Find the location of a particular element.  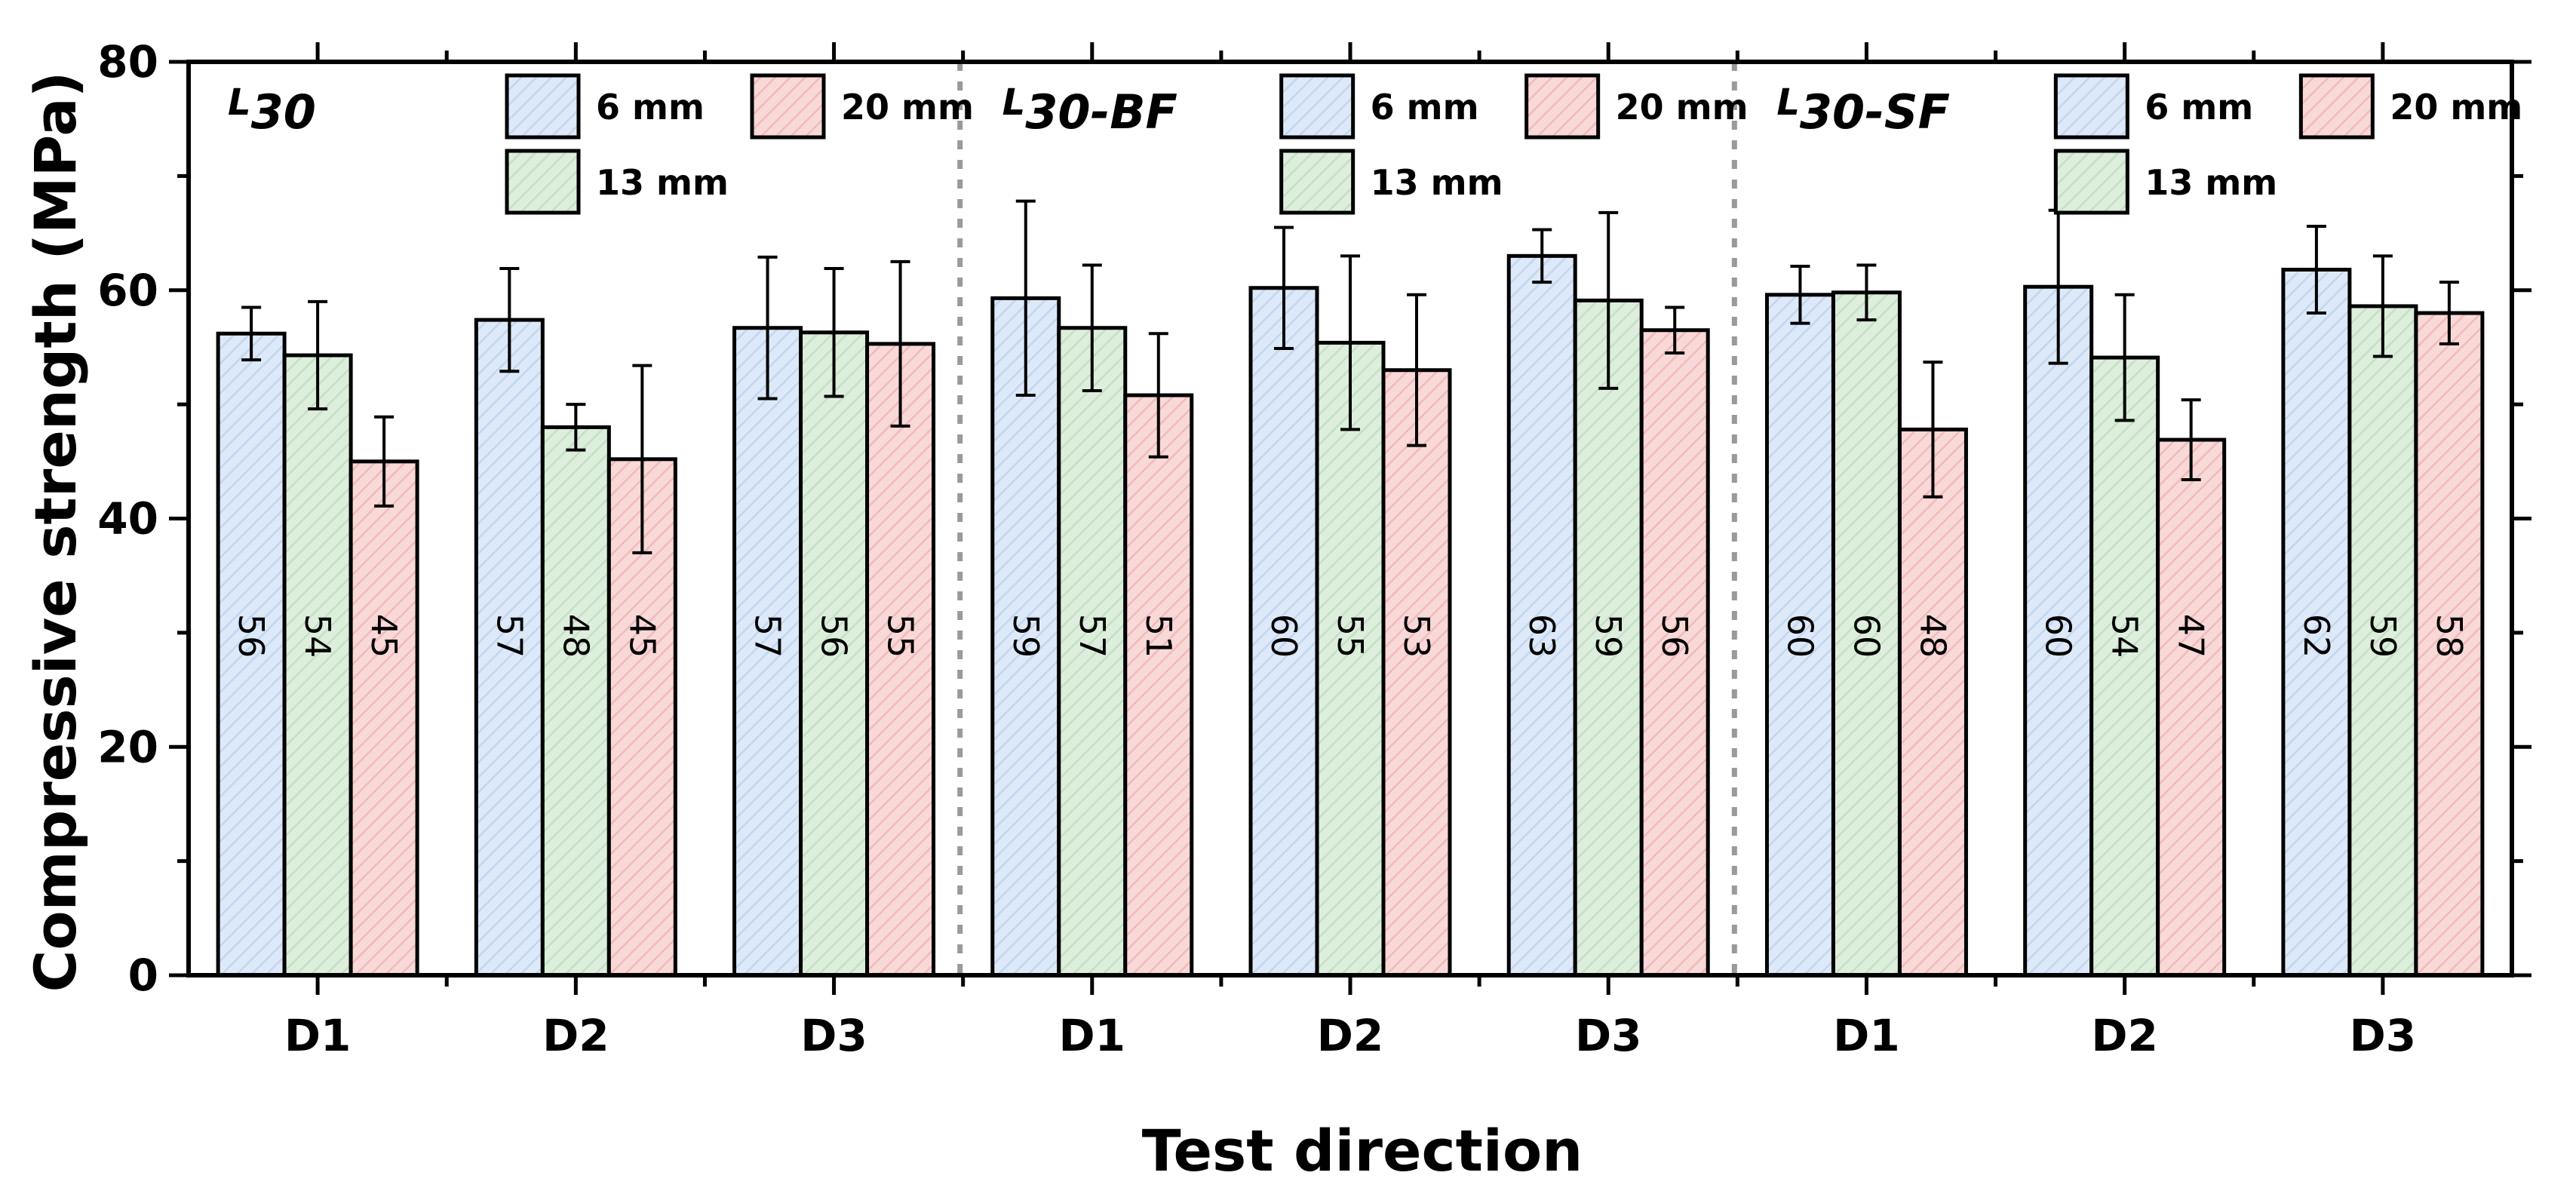

bar-p3-d2-20mm is located at coordinates (2191, 707).